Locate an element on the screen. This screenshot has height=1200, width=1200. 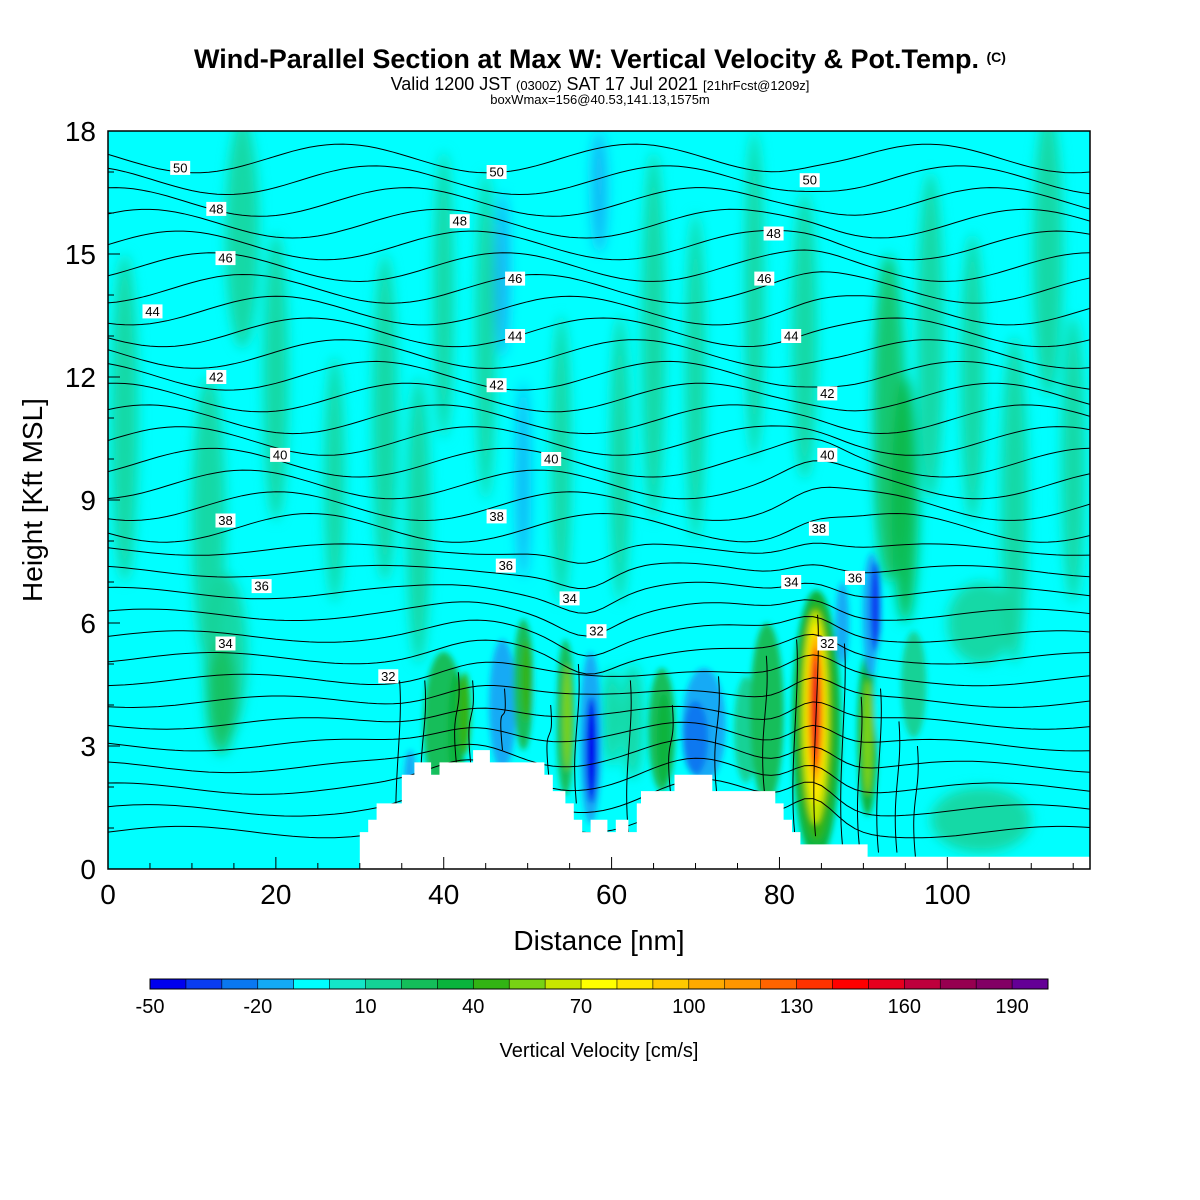
contour-label: 36 is located at coordinates (261, 586).